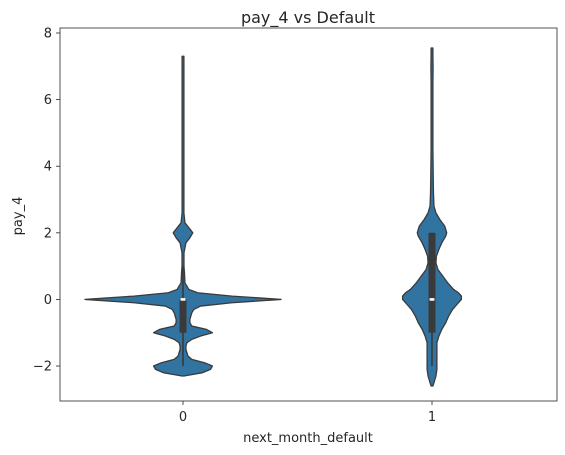  What do you see at coordinates (46, 200) in the screenshot?
I see `y-axis: −2 0 2 4 6 8` at bounding box center [46, 200].